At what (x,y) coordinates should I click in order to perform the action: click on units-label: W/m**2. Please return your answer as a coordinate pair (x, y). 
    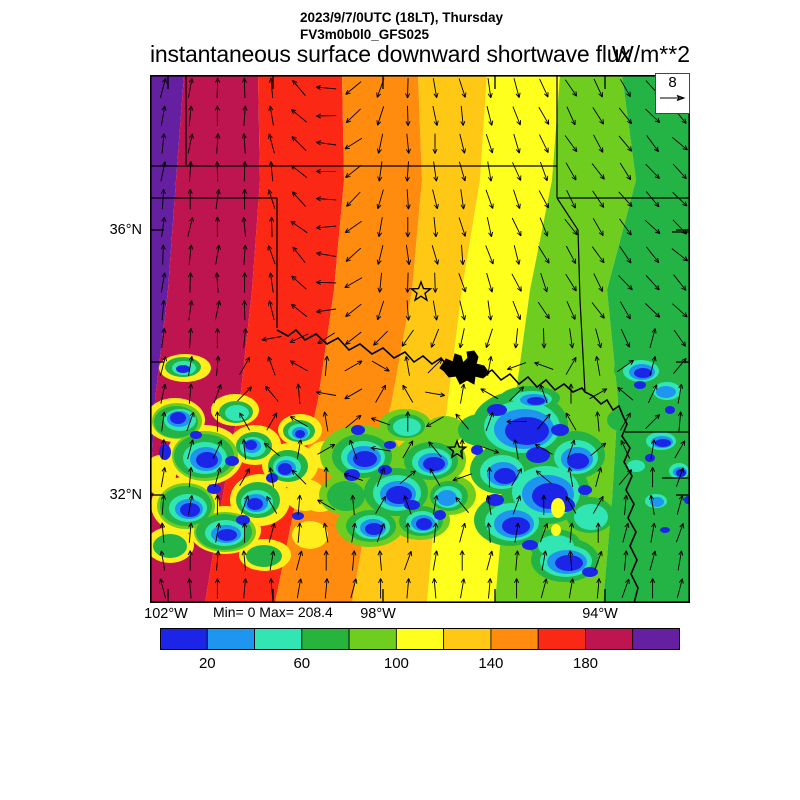
    Looking at the image, I should click on (651, 54).